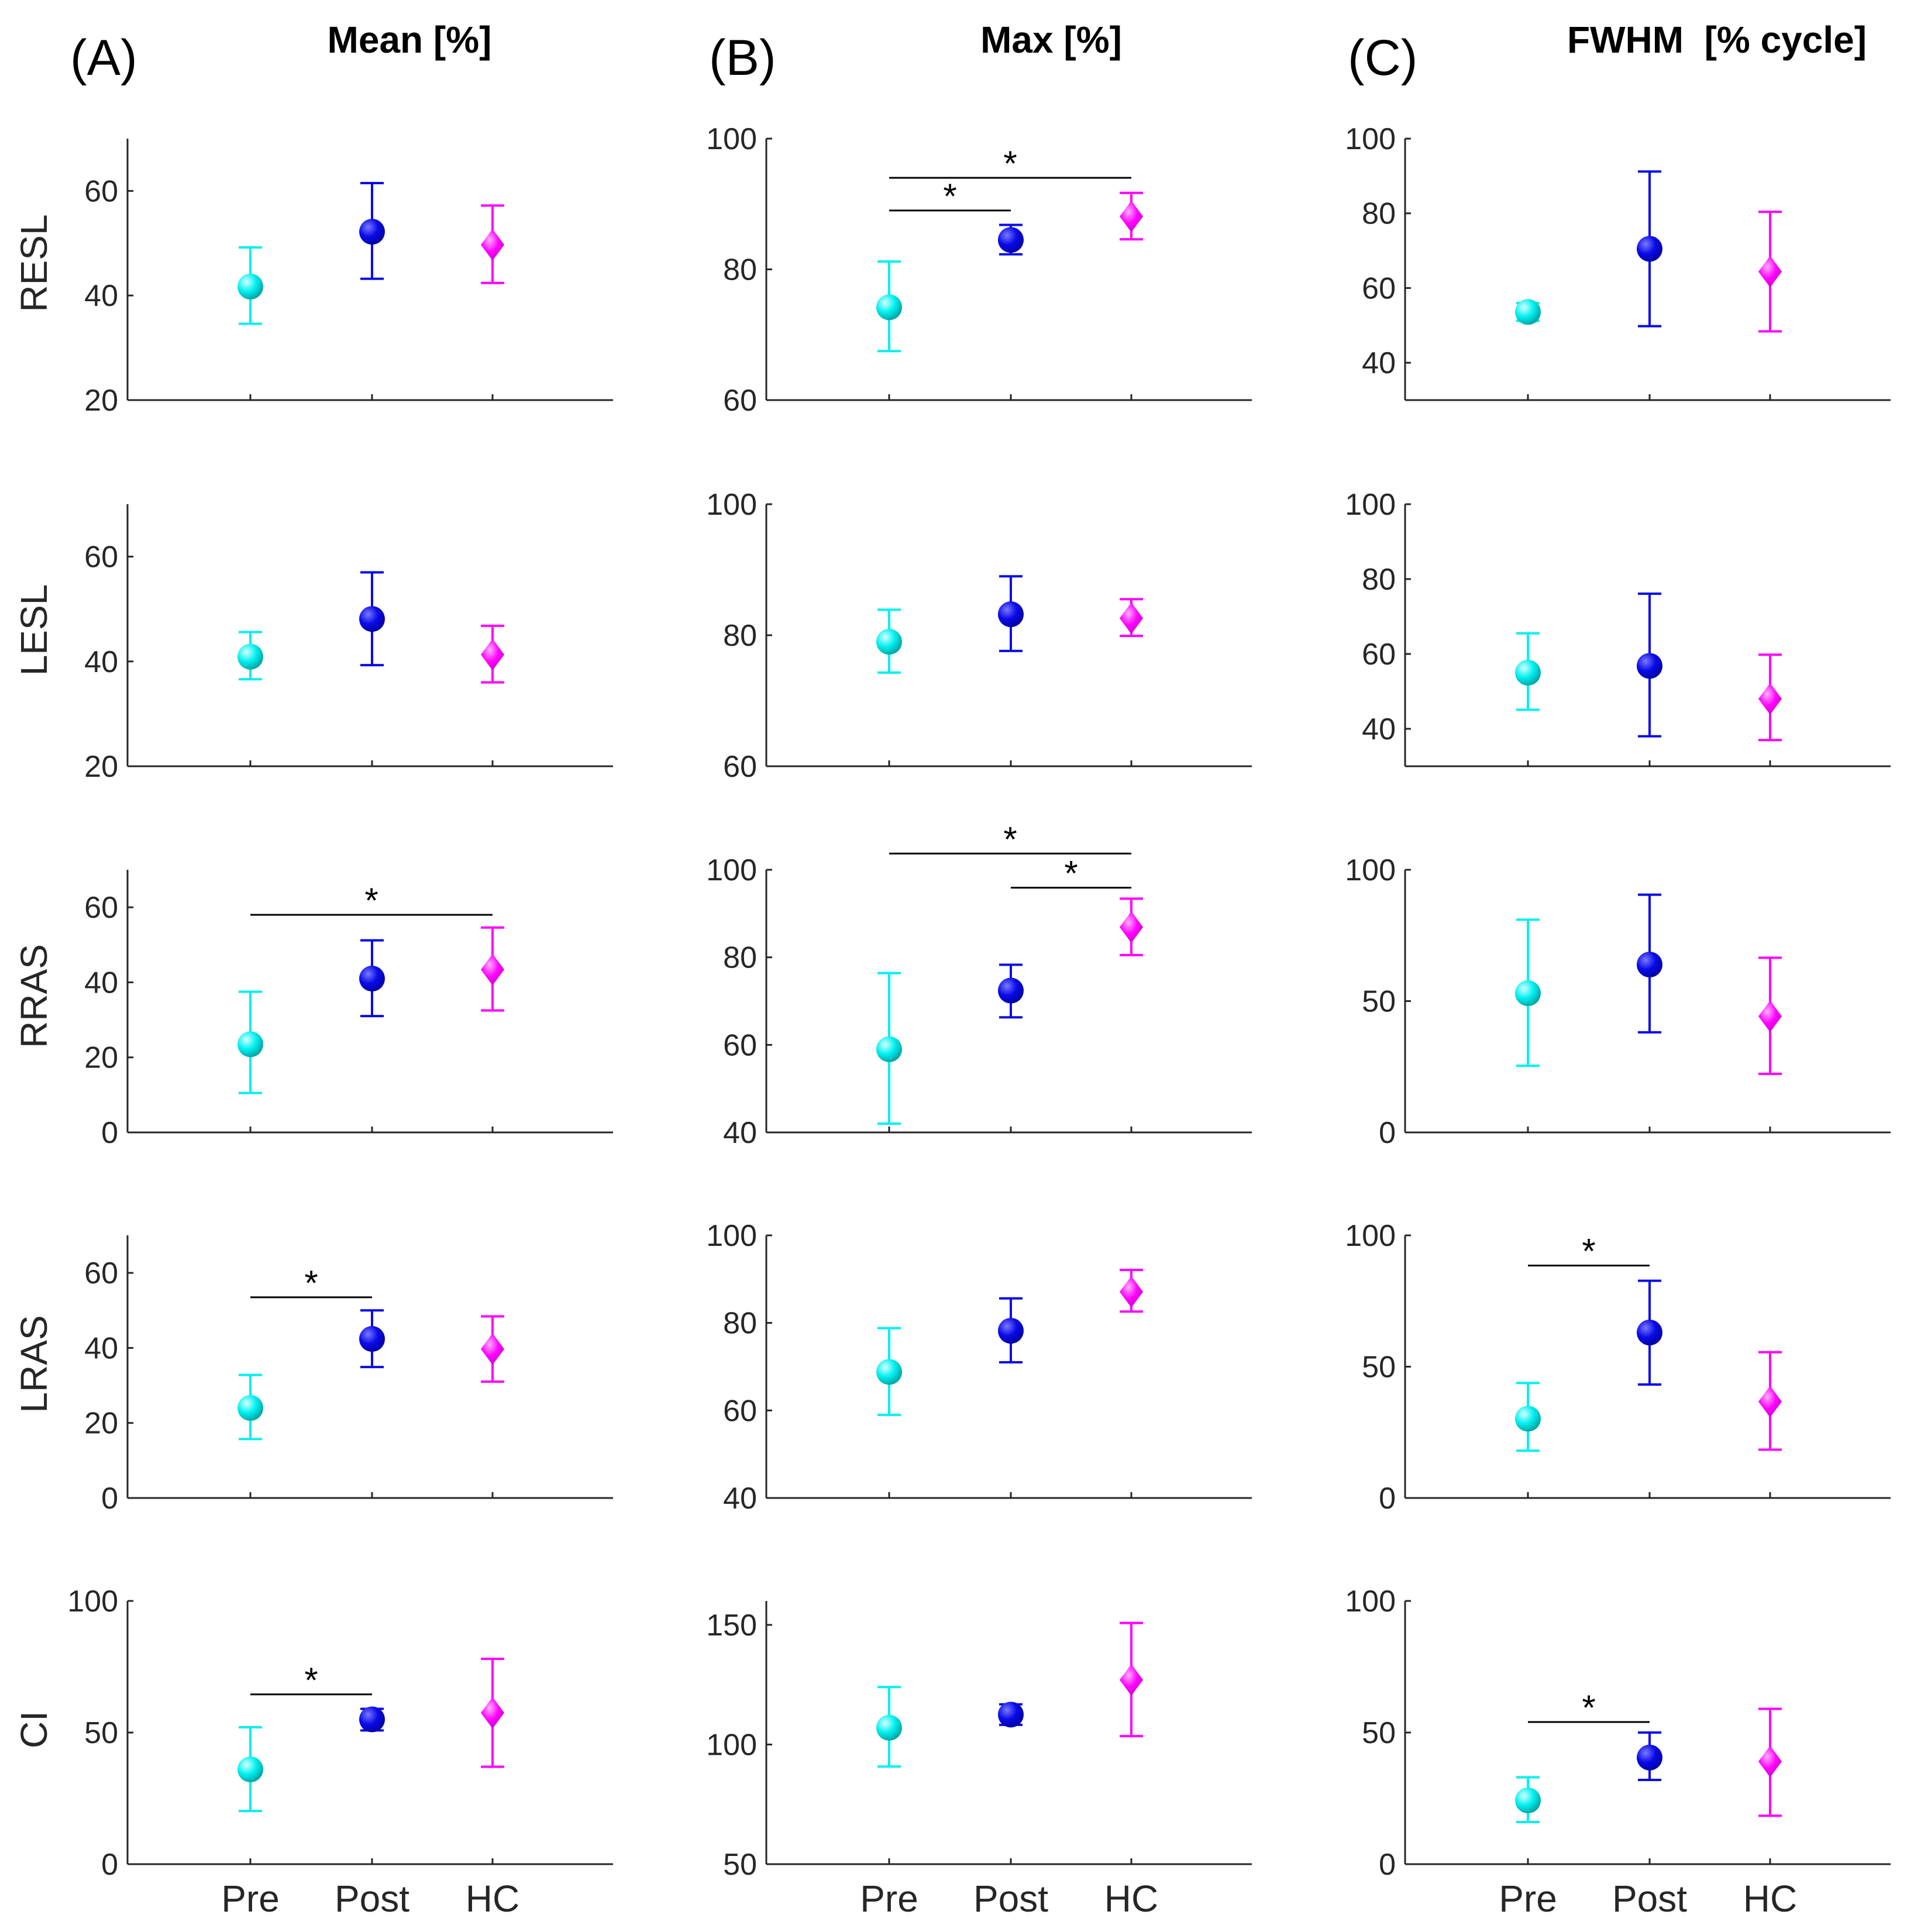 The height and width of the screenshot is (1932, 1914). I want to click on x-label-pre-col-a: Pre, so click(250, 1899).